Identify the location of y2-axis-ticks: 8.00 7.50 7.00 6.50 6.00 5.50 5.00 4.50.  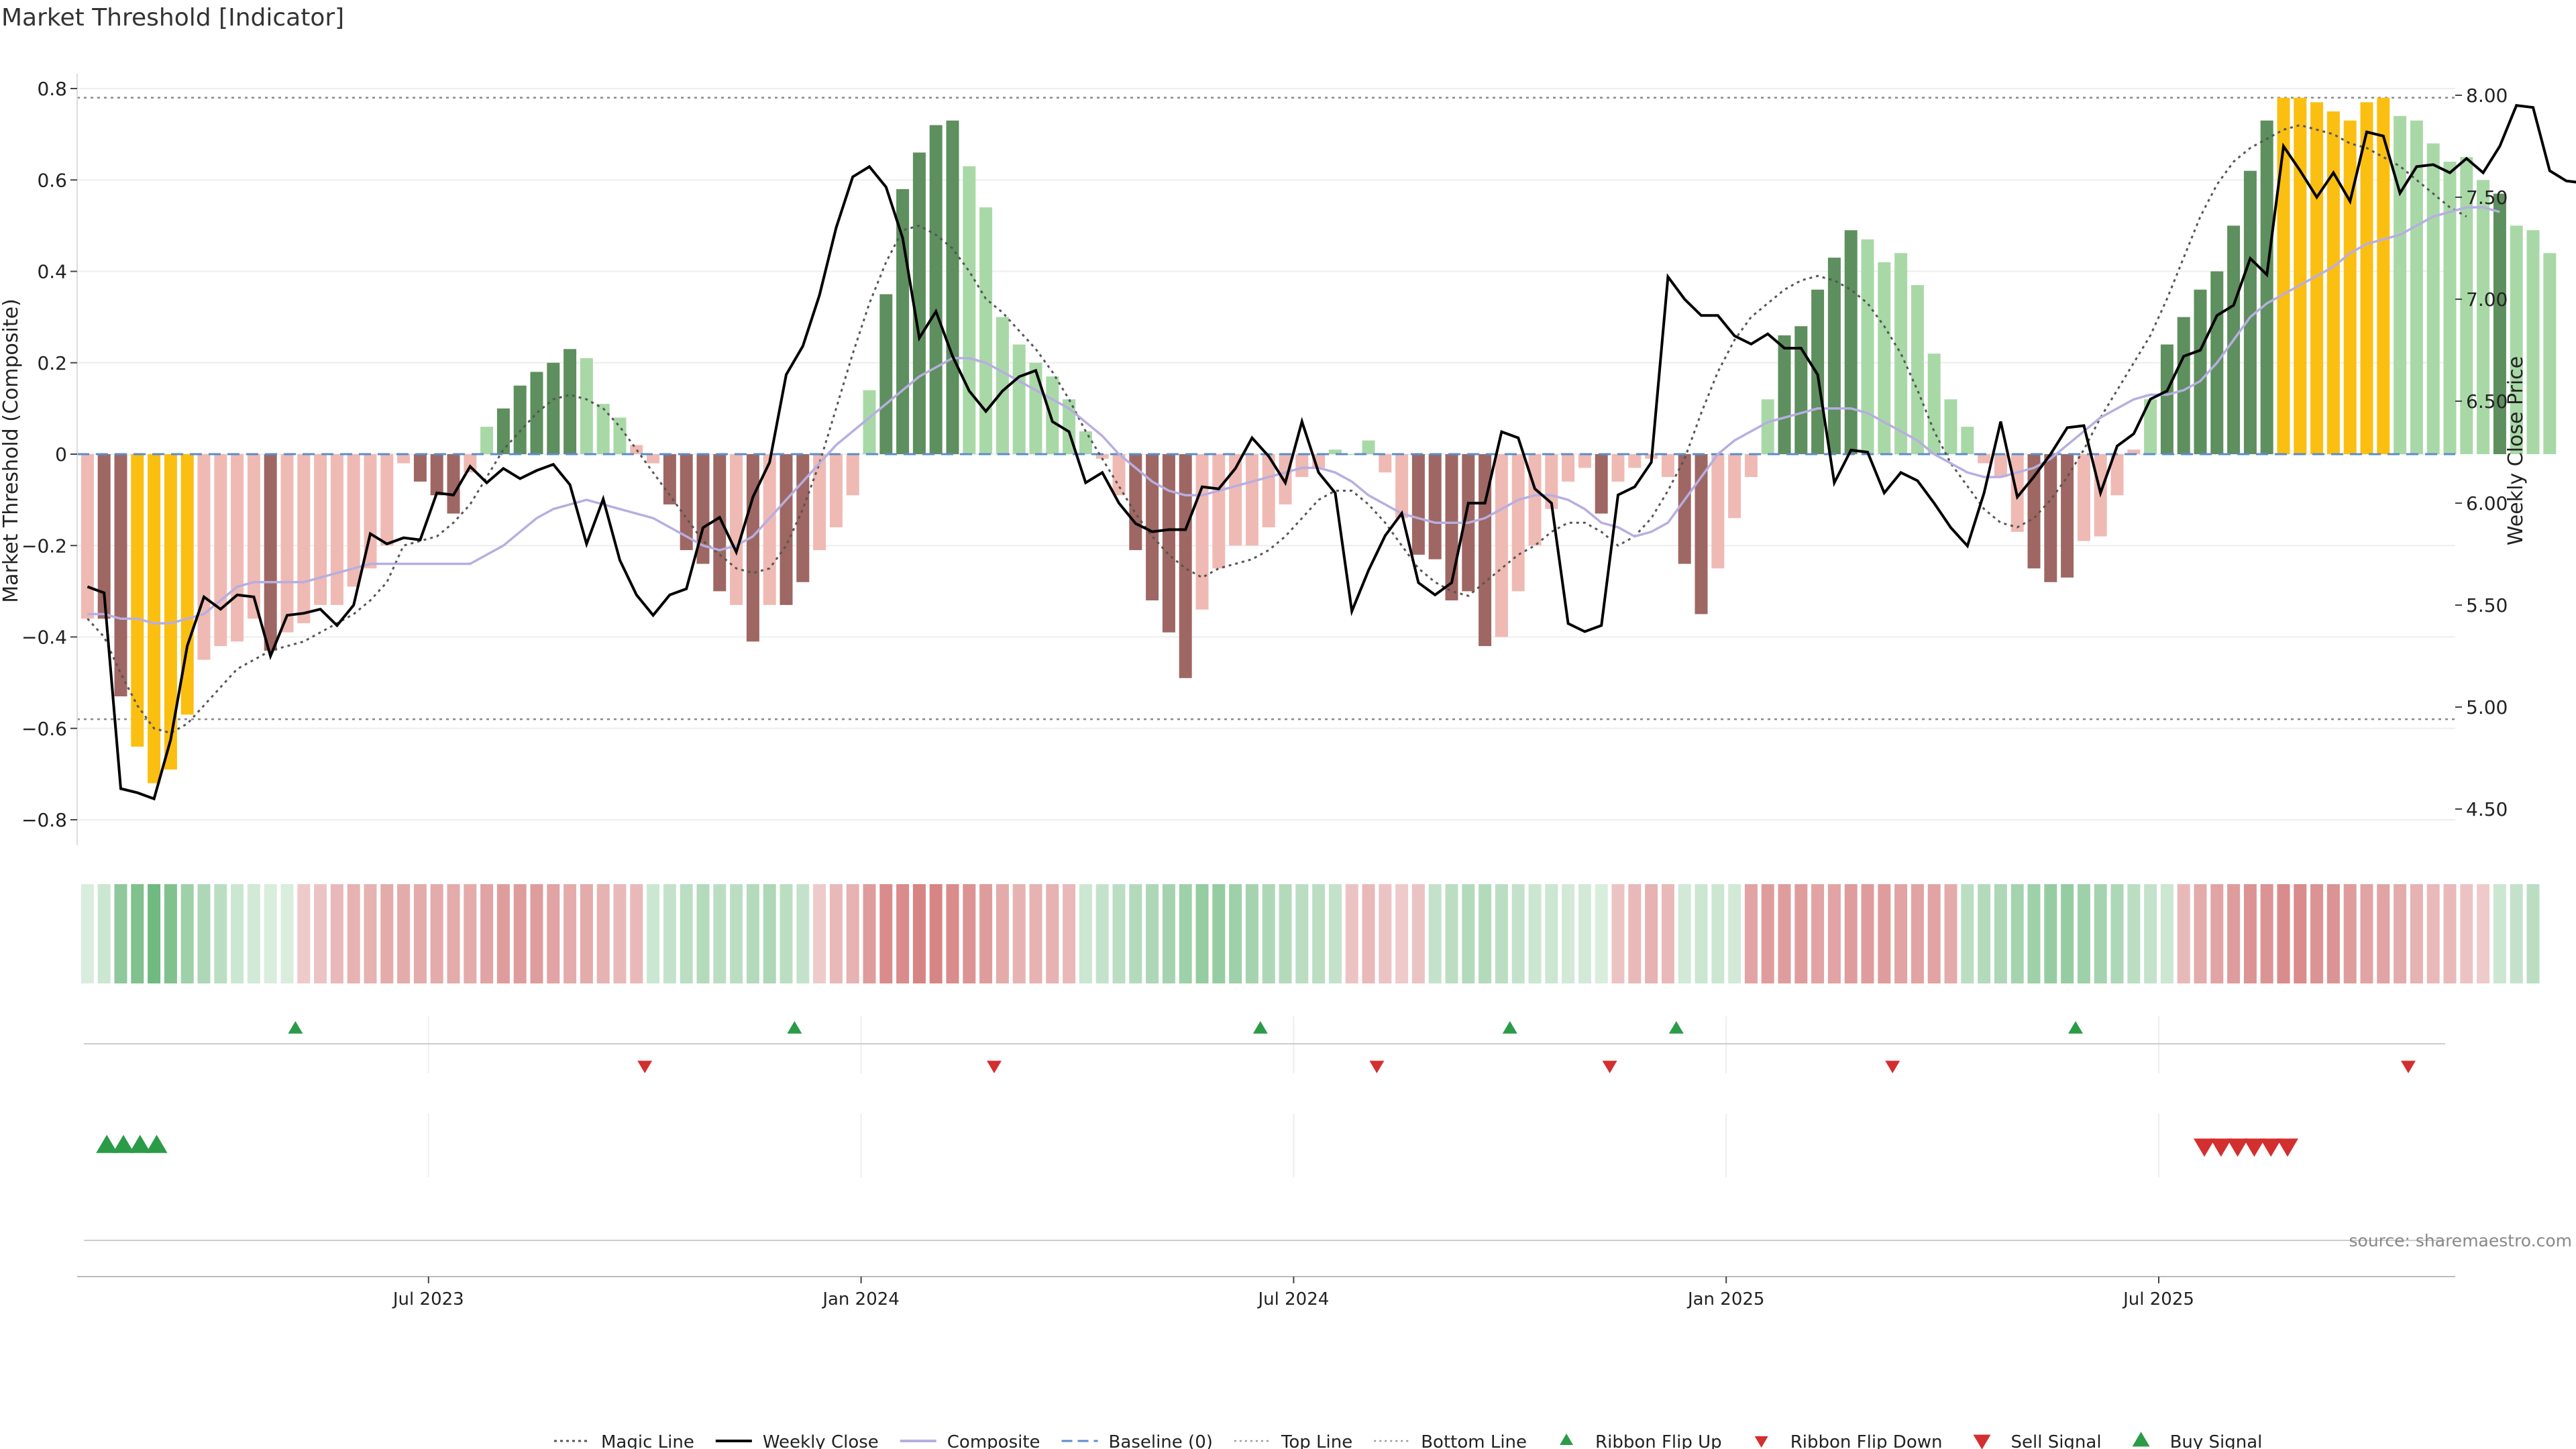
(2481, 452).